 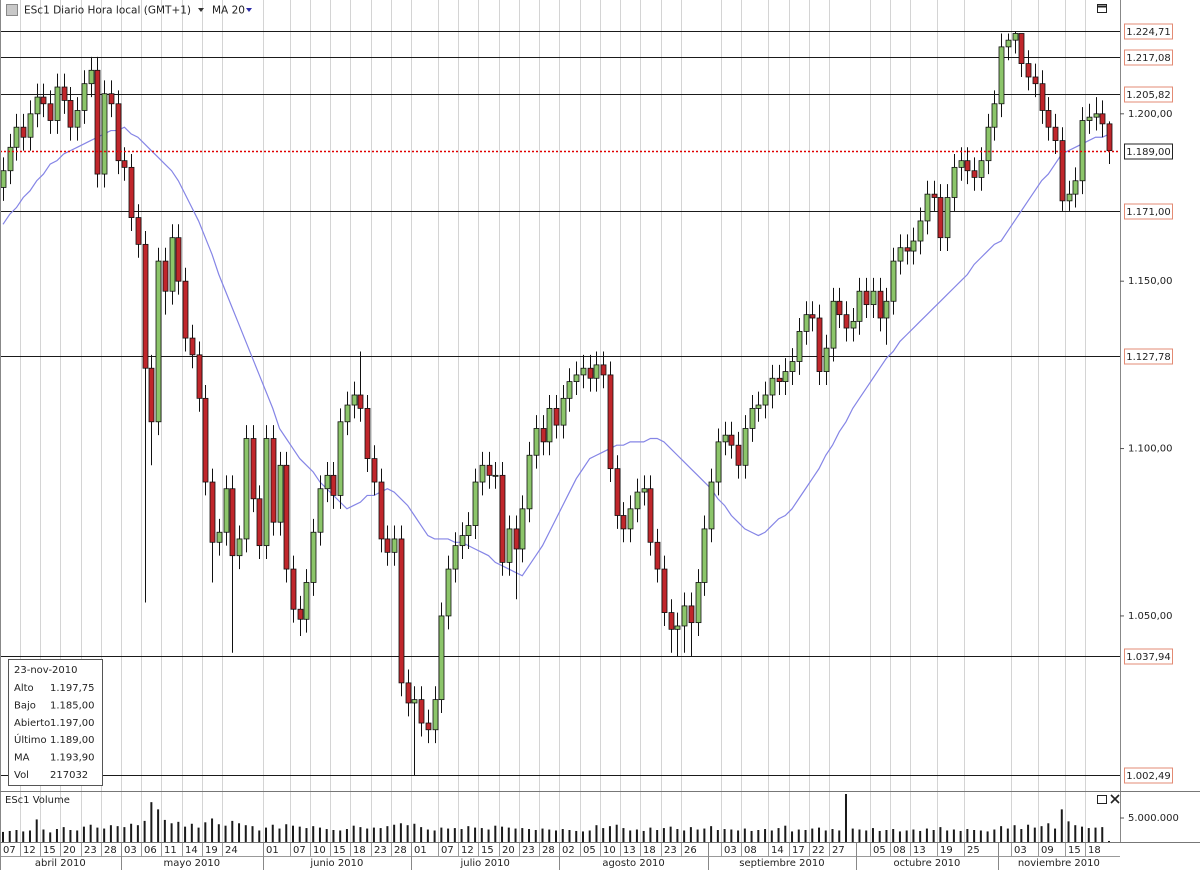 I want to click on ma-legend: MA 20, so click(x=228, y=11).